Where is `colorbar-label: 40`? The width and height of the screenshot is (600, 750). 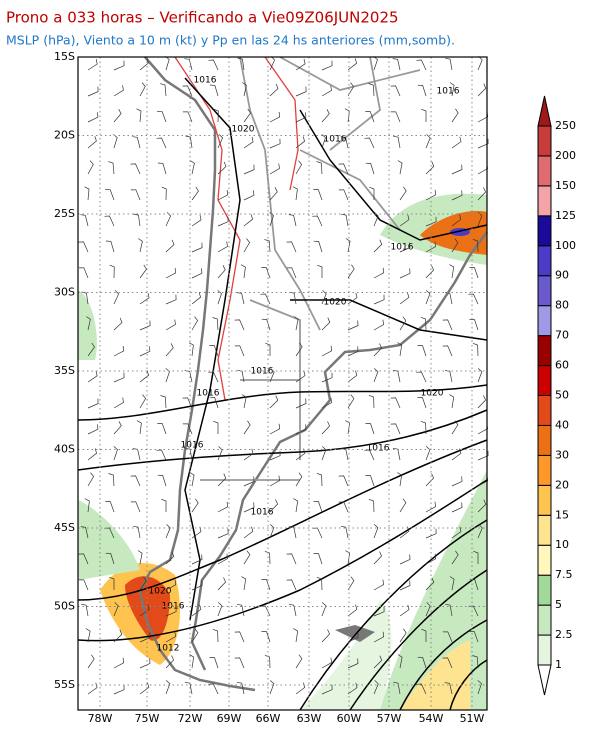
colorbar-label: 40 is located at coordinates (562, 424).